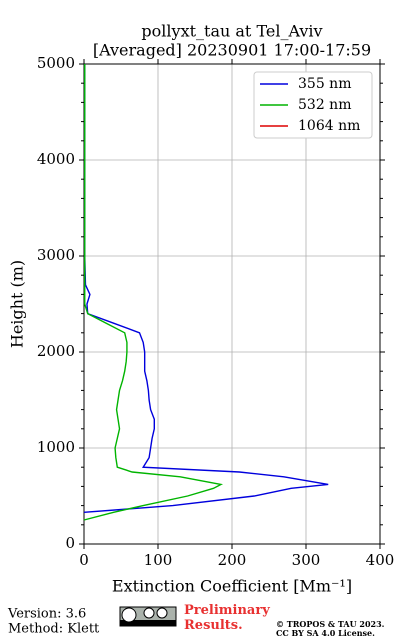 This screenshot has height=640, width=400. What do you see at coordinates (325, 633) in the screenshot?
I see `license: CC BY SA 4.0 License.` at bounding box center [325, 633].